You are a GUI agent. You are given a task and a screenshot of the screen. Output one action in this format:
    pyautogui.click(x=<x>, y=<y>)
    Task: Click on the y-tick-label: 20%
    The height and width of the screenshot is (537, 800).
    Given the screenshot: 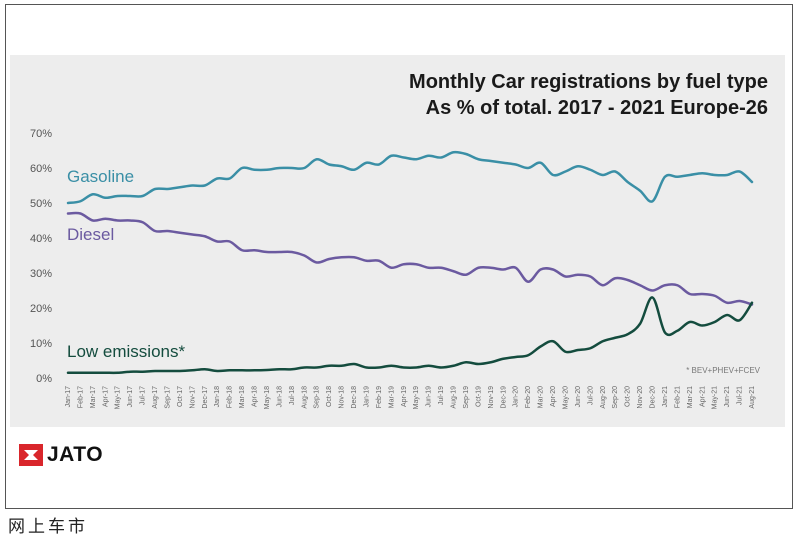 What is the action you would take?
    pyautogui.click(x=41, y=309)
    